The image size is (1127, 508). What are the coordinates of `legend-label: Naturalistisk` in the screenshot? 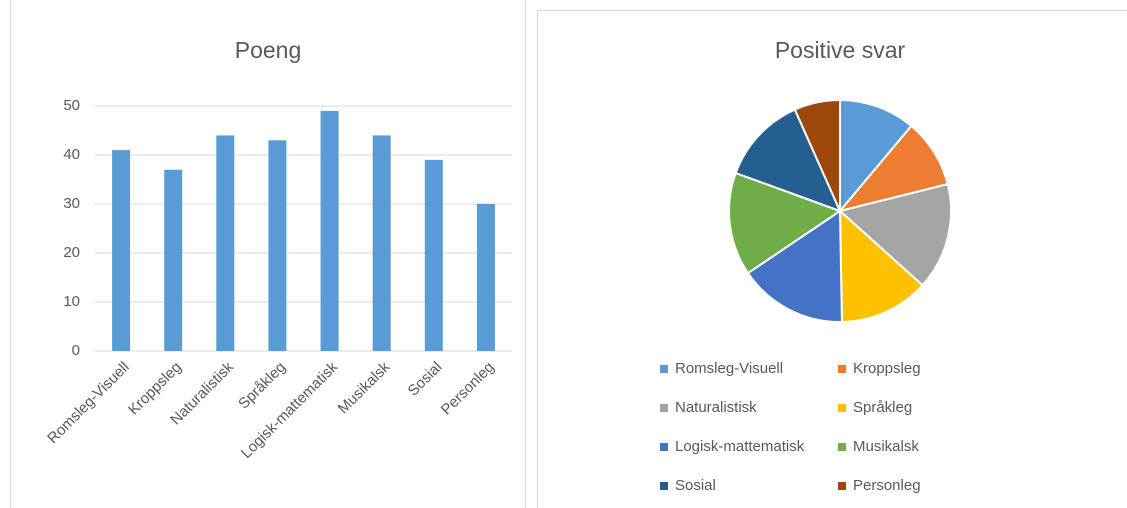 It's located at (716, 407).